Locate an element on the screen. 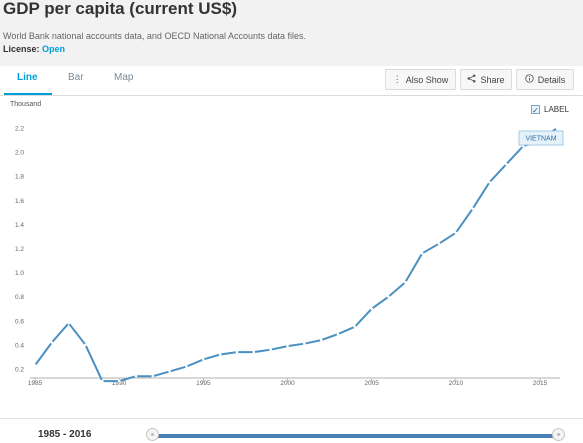 The image size is (583, 443). label-checkbox: ✓ is located at coordinates (535, 110).